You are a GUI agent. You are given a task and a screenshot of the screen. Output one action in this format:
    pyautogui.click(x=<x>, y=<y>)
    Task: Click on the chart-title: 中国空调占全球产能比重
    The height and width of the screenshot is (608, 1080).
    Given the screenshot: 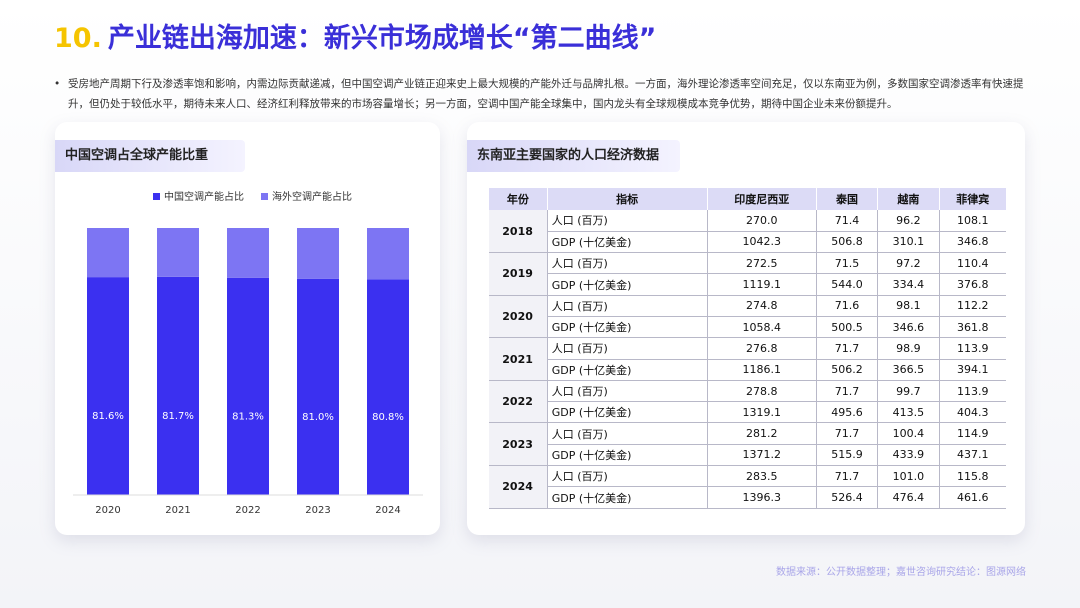 What is the action you would take?
    pyautogui.click(x=150, y=156)
    